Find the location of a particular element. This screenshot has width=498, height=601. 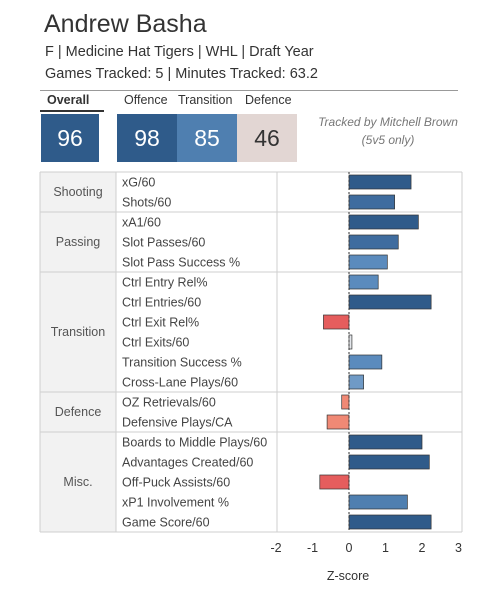

x-tick-label: -1 is located at coordinates (312, 548).